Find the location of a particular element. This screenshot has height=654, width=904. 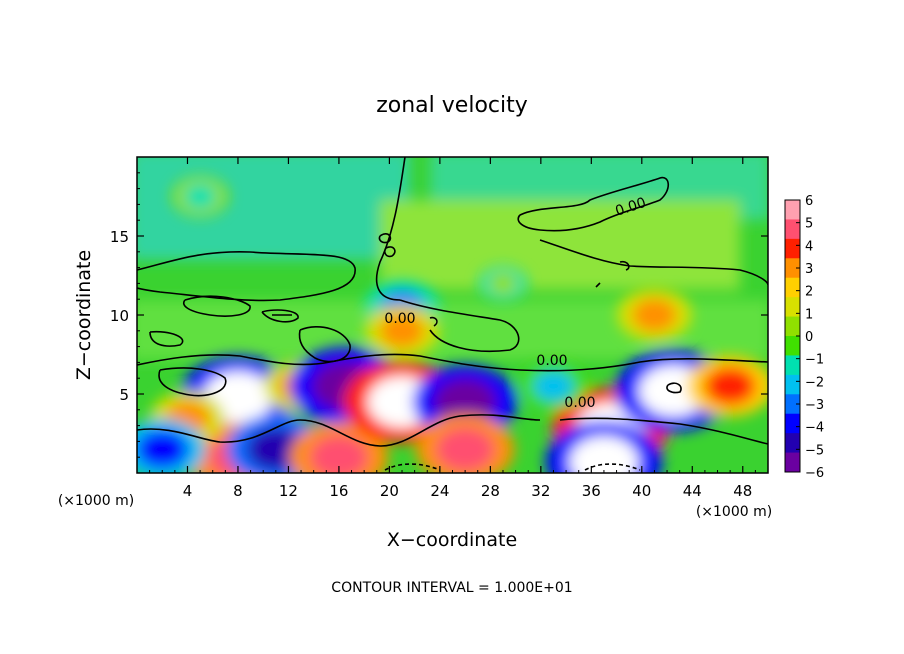

colorbar-tick-label: −5 is located at coordinates (814, 450).